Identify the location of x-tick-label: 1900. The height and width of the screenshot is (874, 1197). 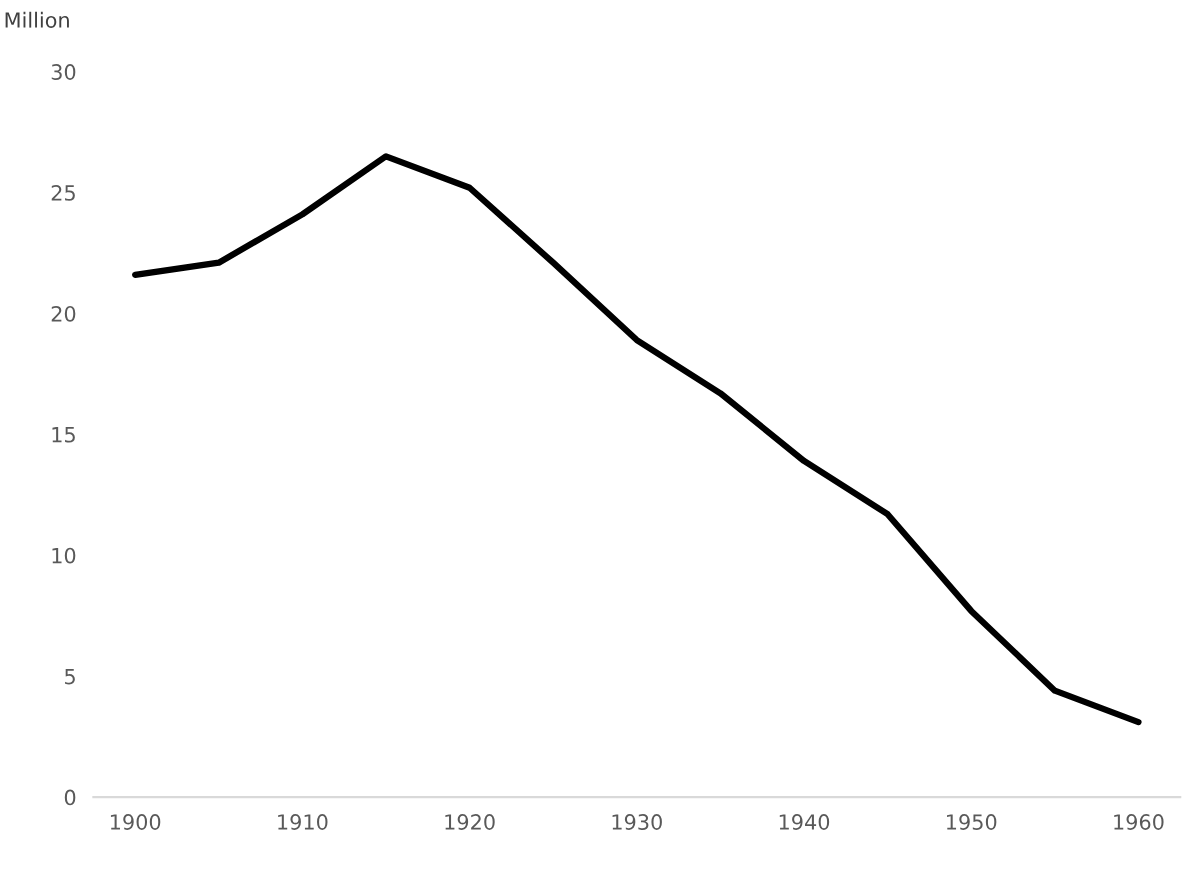
(135, 822).